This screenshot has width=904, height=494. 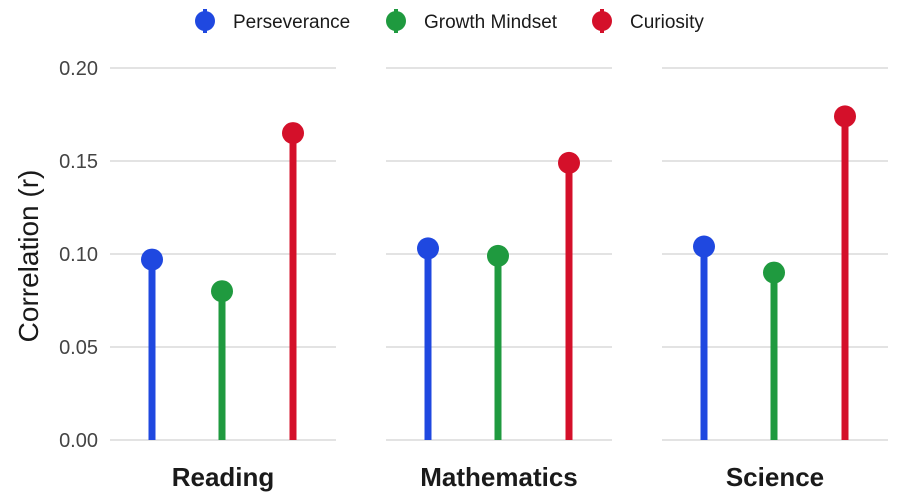 I want to click on facet-label: Reading, so click(x=223, y=477).